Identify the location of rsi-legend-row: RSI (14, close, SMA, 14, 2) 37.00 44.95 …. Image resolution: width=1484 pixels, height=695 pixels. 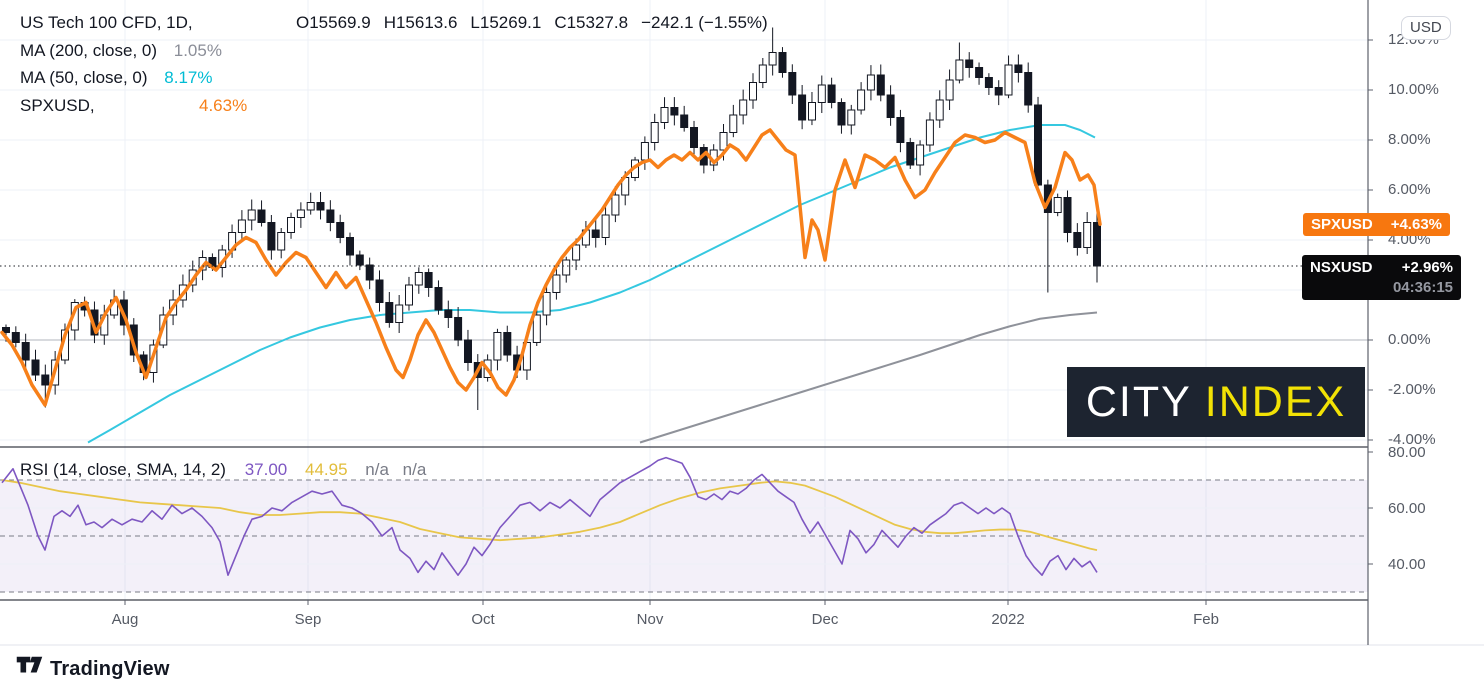
(223, 470).